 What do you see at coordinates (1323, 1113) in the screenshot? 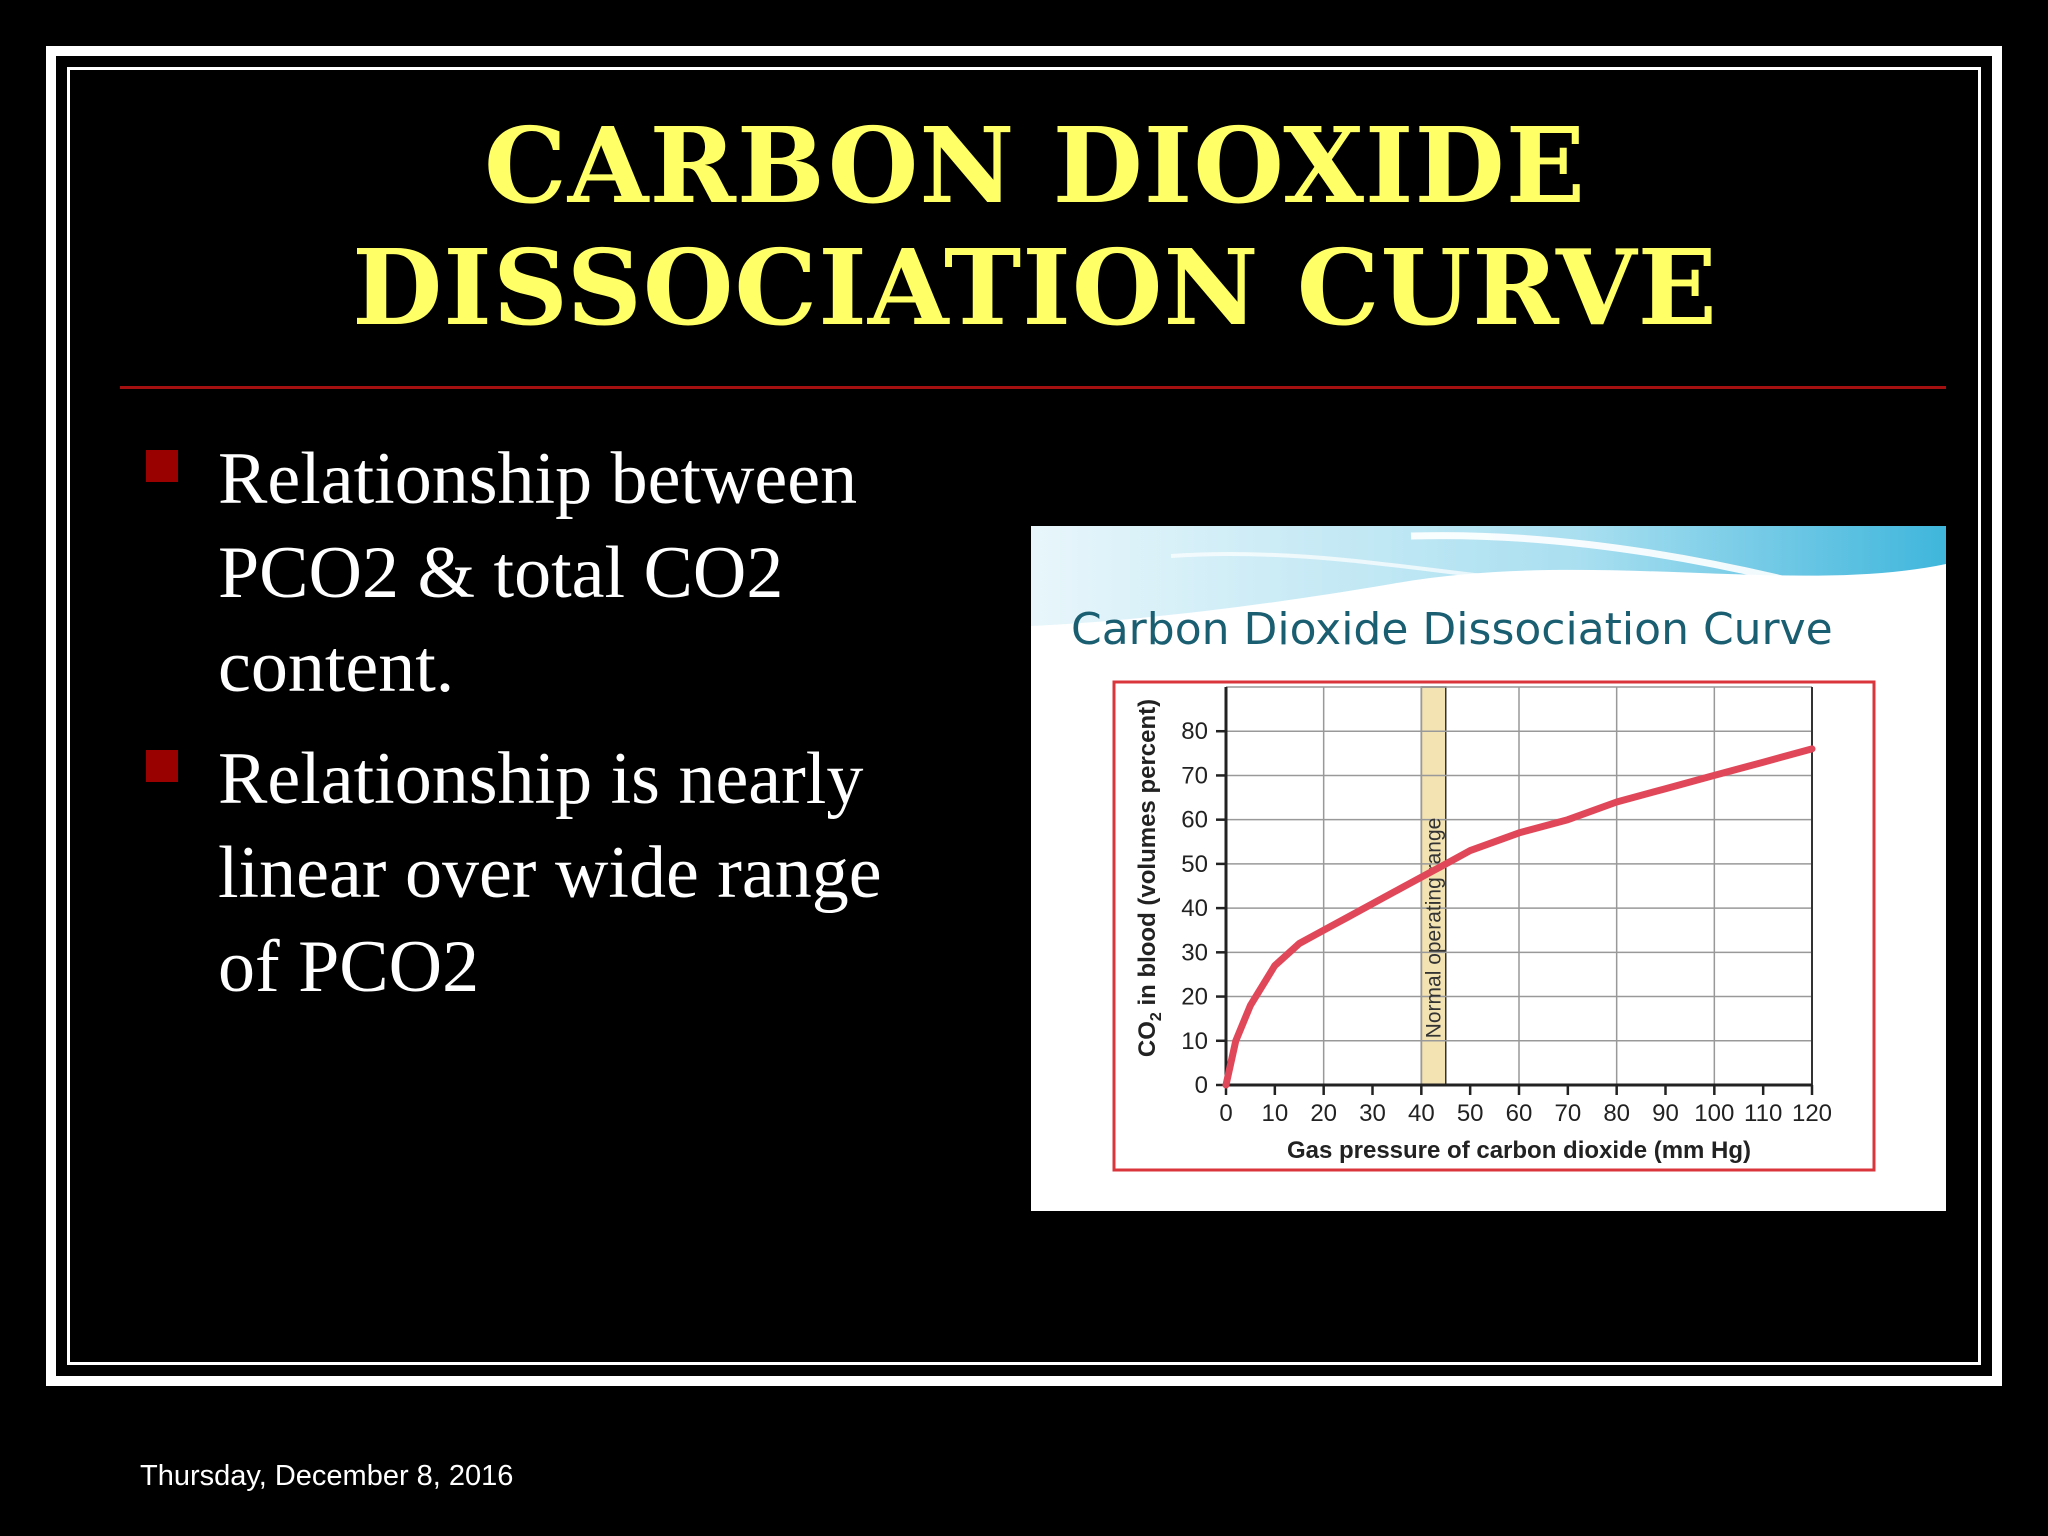
I see `x-tick-label: 20` at bounding box center [1323, 1113].